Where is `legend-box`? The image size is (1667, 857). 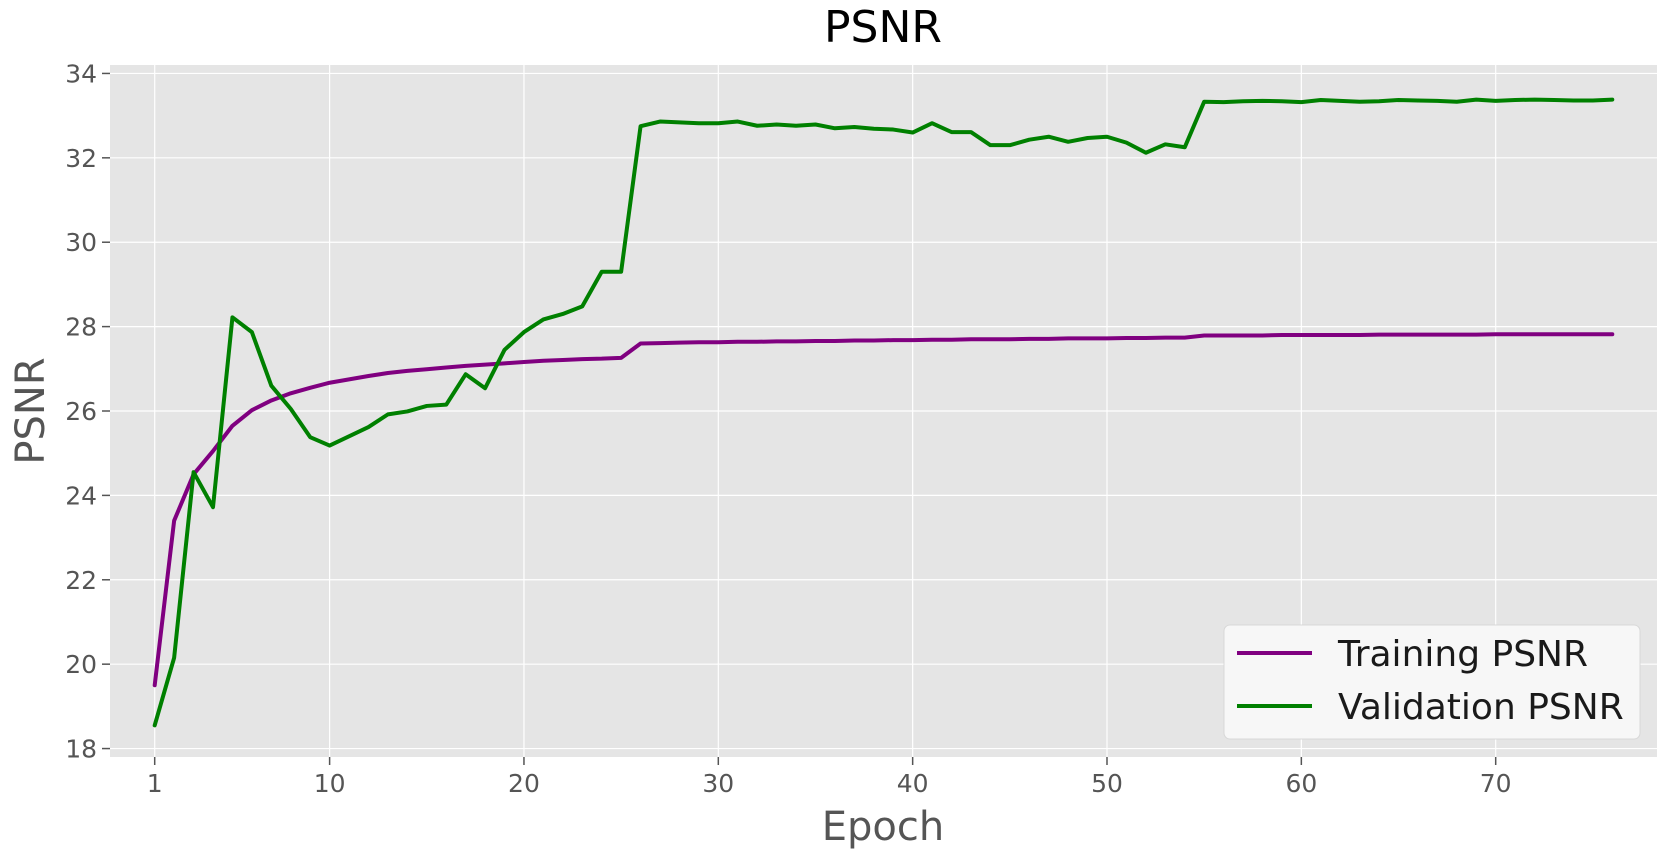 legend-box is located at coordinates (1432, 682).